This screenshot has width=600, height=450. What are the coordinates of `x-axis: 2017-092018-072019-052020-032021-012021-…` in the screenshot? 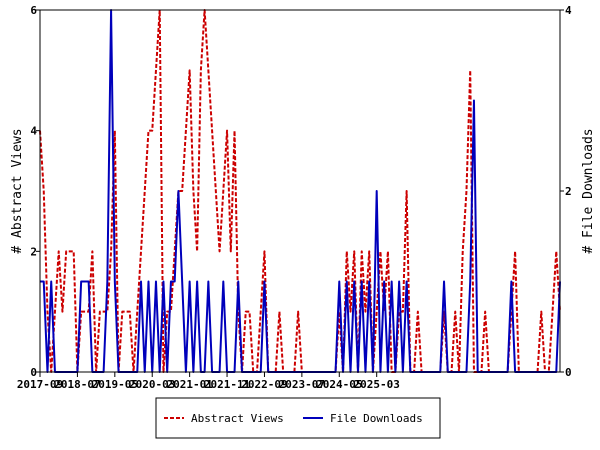 It's located at (208, 381).